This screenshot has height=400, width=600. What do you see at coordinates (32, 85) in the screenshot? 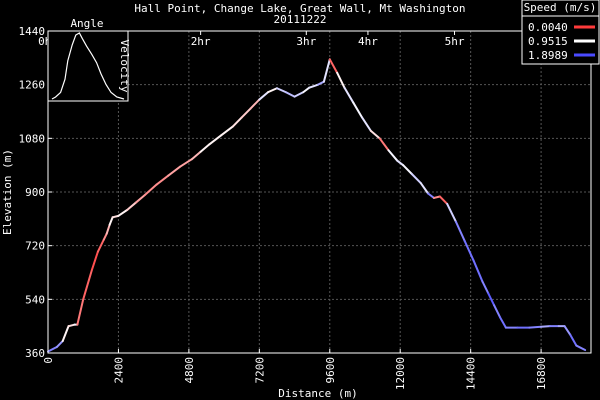
I see `y-tick-label: 1260` at bounding box center [32, 85].